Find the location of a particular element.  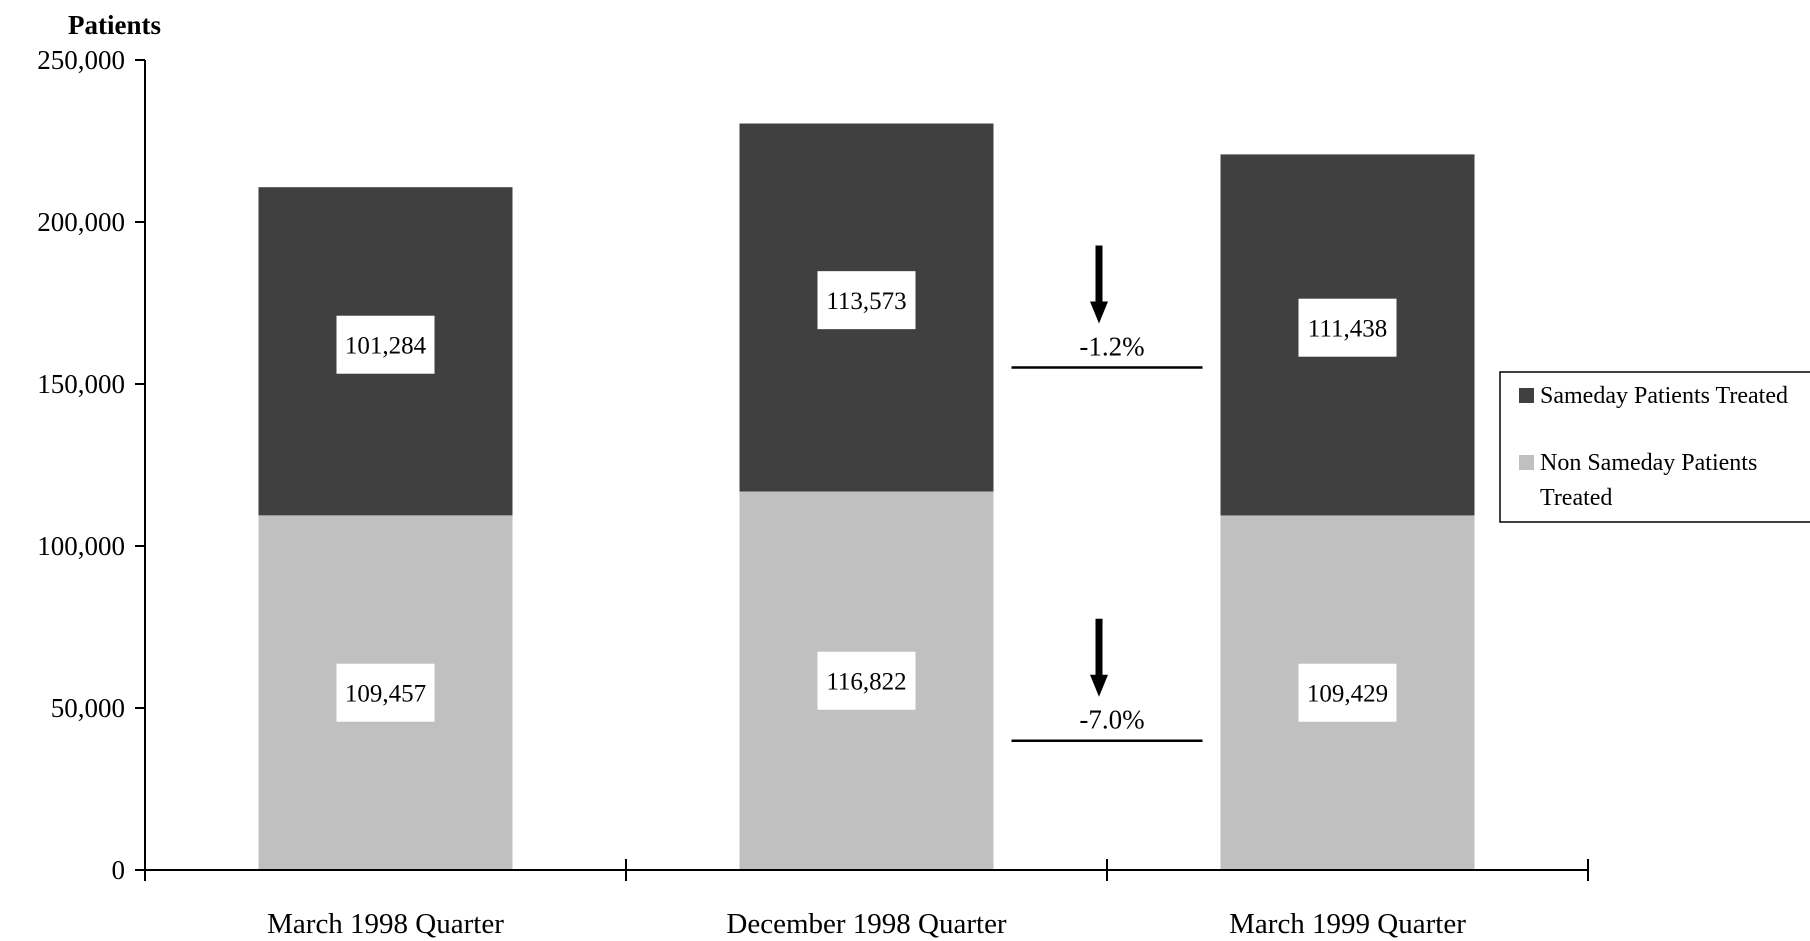

change-percent-label: -7.0% is located at coordinates (1111, 720).